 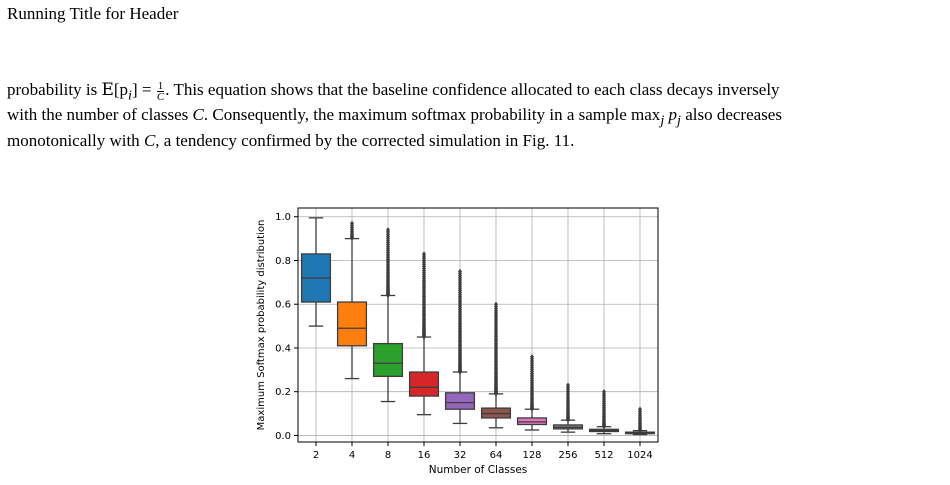 I want to click on text-run: monotonically with, so click(x=75, y=140).